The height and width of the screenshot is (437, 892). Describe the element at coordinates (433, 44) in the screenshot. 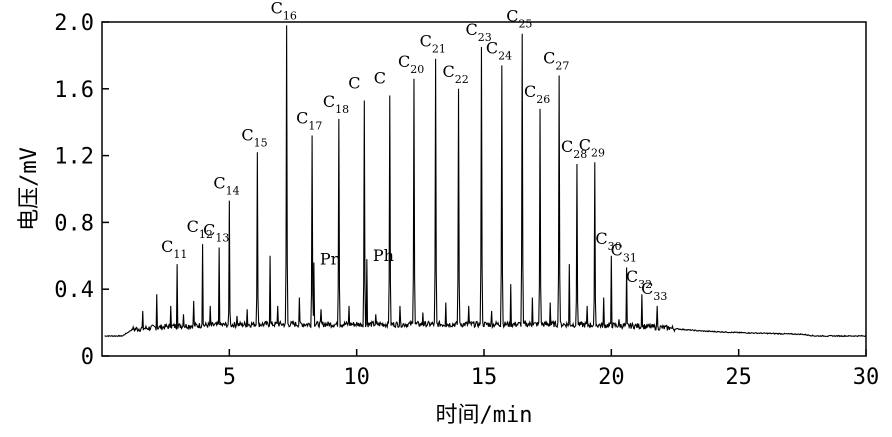

I see `peak-label: C21` at that location.